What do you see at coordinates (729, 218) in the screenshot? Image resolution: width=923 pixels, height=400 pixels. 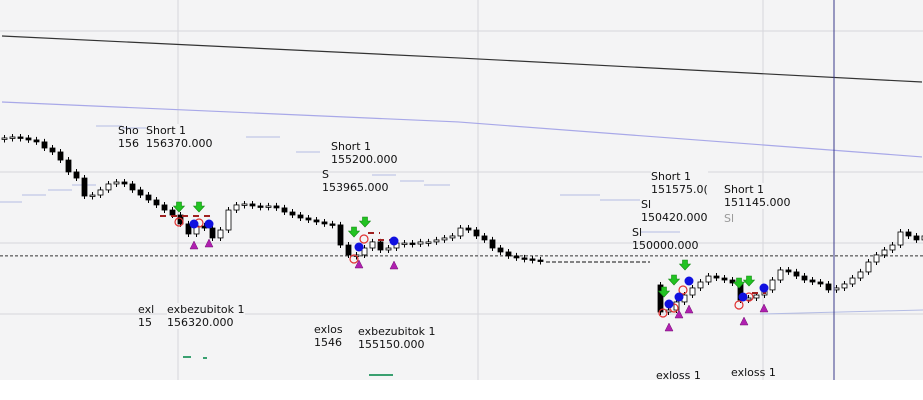 I see `annotation-label: Sl` at bounding box center [729, 218].